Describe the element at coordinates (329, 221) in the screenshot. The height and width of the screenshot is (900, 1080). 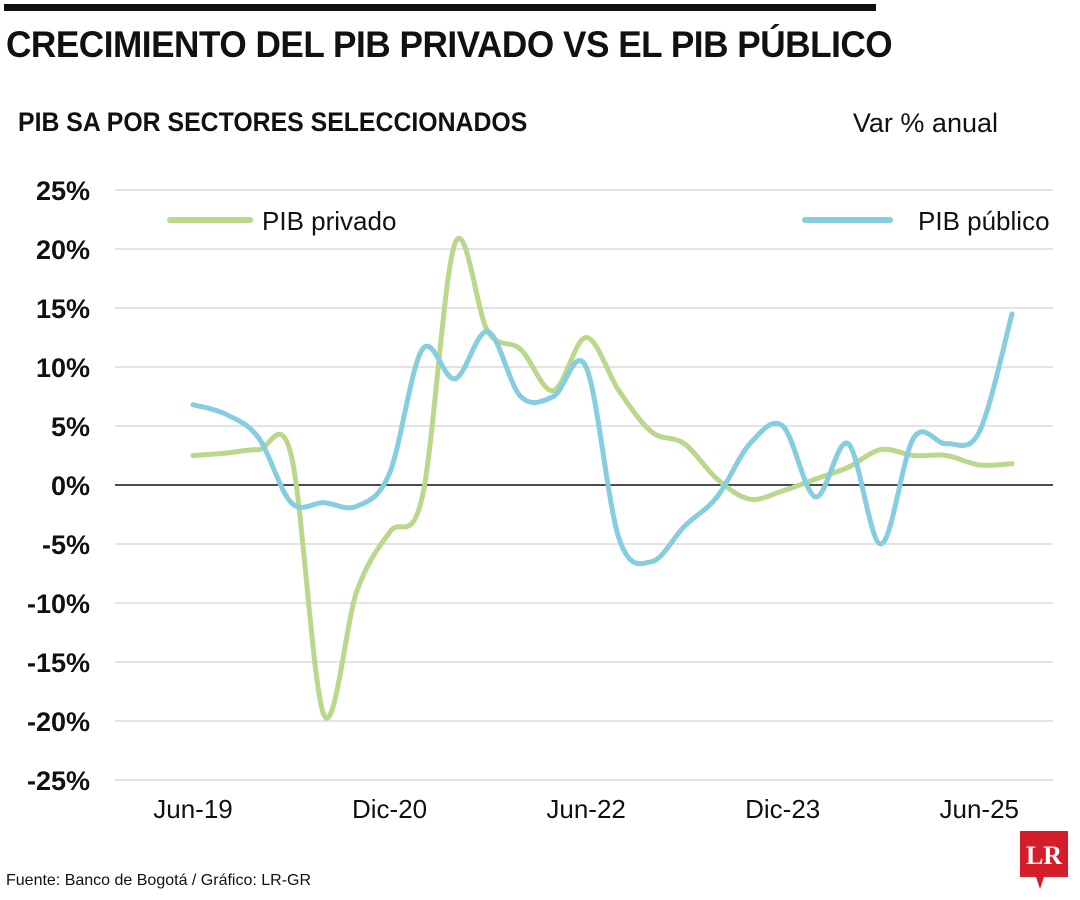
I see `legend-label-privado: PIB privado` at that location.